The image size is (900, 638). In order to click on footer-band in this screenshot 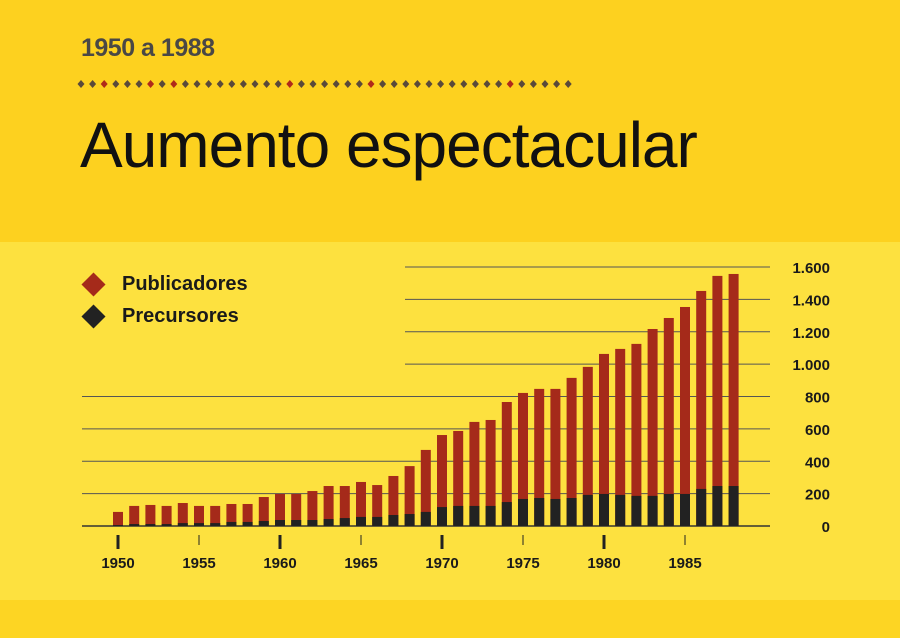, I will do `click(450, 619)`.